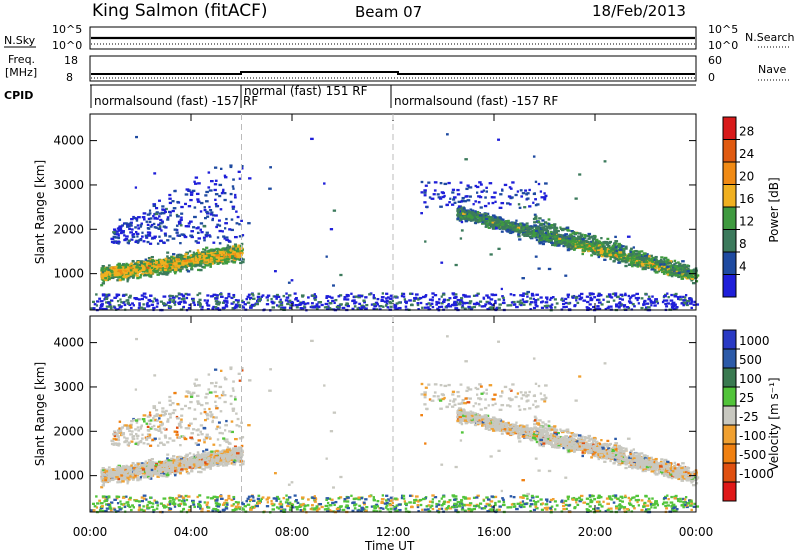  I want to click on freq-unit: [MHz], so click(21, 72).